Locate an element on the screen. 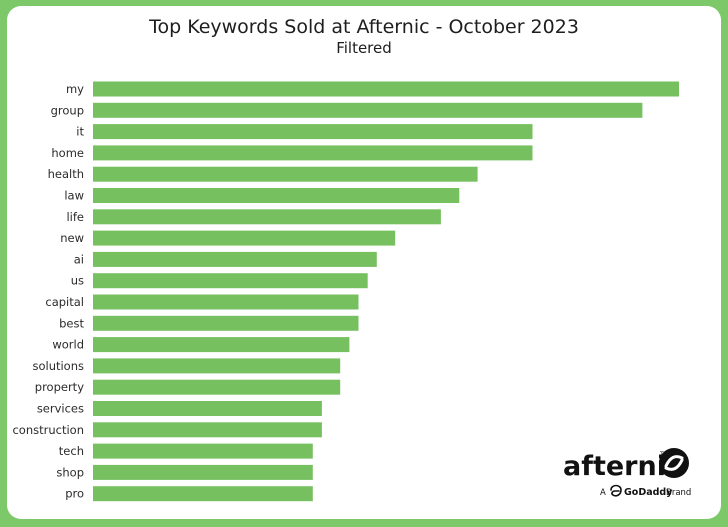 Image resolution: width=728 pixels, height=527 pixels. category-label-world: world is located at coordinates (68, 345).